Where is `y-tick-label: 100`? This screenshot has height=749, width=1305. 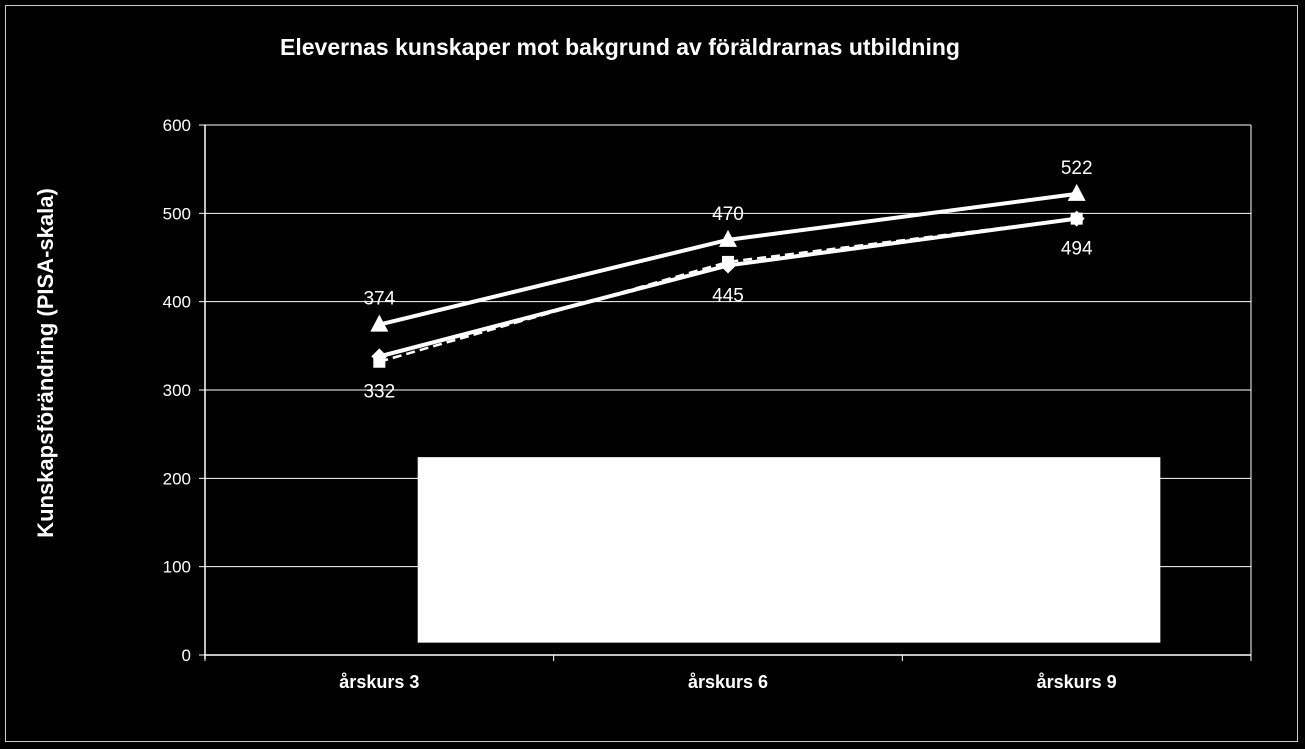
y-tick-label: 100 is located at coordinates (177, 567).